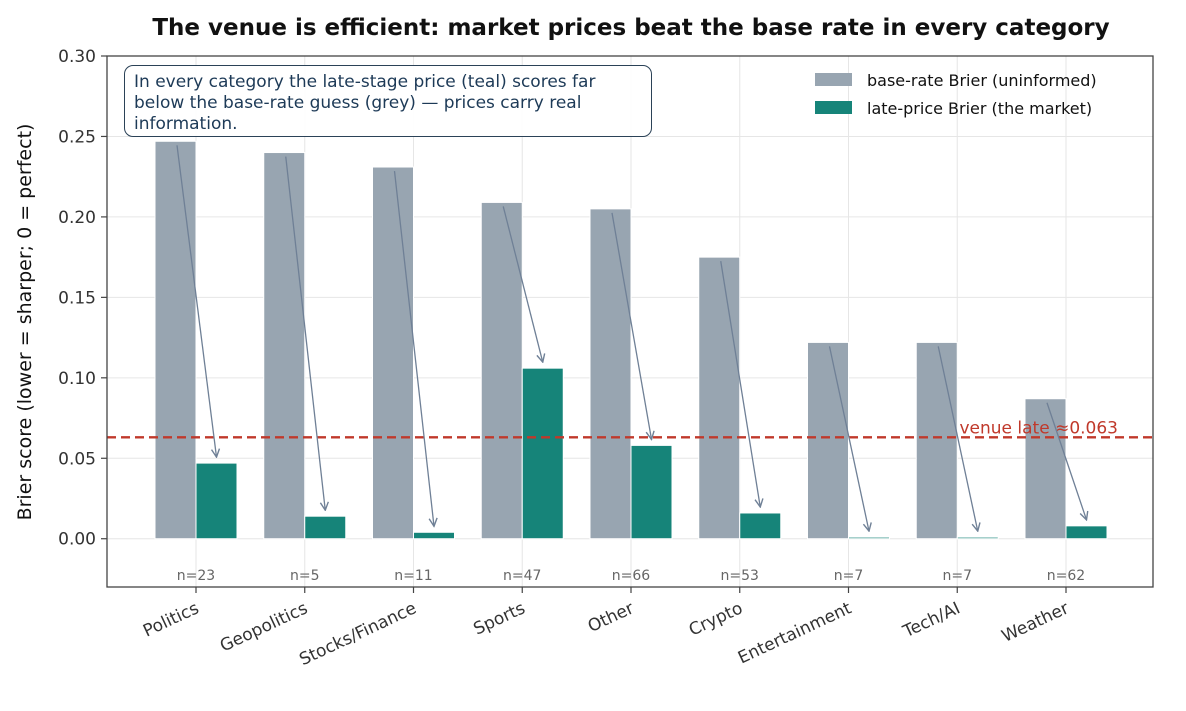 The width and height of the screenshot is (1186, 711). Describe the element at coordinates (795, 633) in the screenshot. I see `x-tick-label: Entertainment` at that location.